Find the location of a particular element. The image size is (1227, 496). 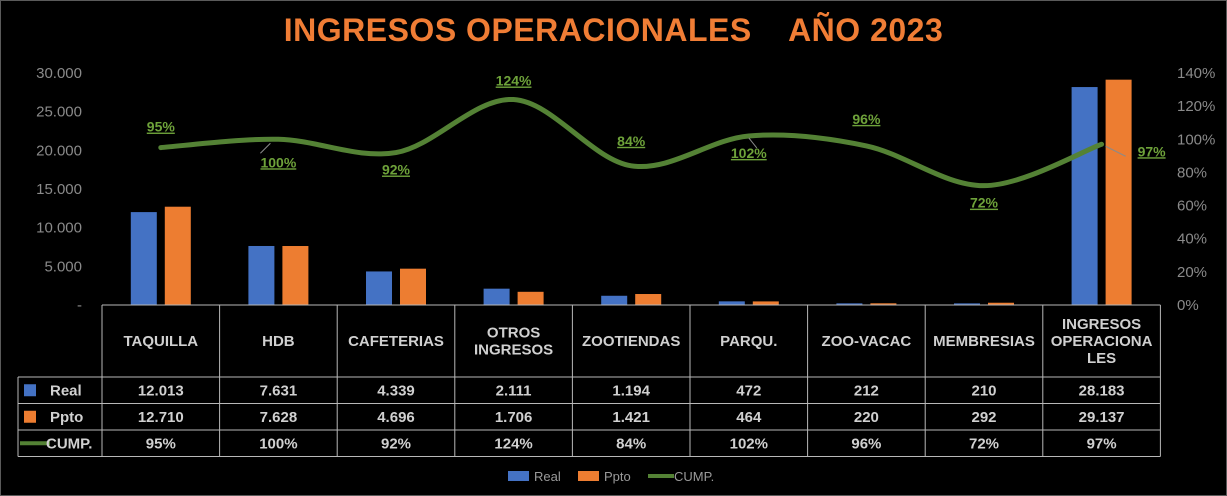

y-left-tick-label: 30.000 is located at coordinates (59, 73).